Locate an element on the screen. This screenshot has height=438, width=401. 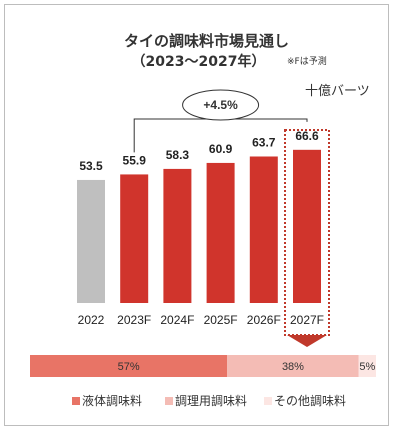
share-label-2: 5% is located at coordinates (367, 367).